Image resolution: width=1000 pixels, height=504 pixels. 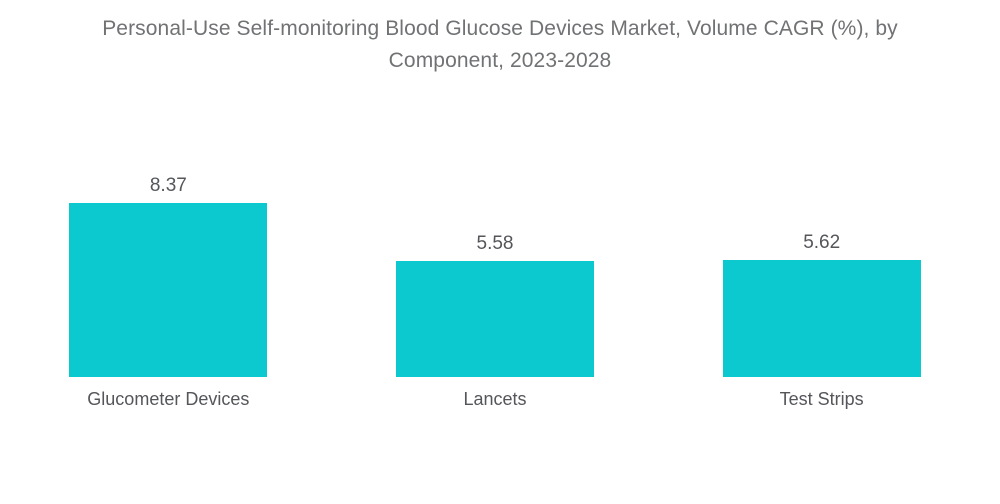 What do you see at coordinates (821, 399) in the screenshot?
I see `category-label: Test Strips` at bounding box center [821, 399].